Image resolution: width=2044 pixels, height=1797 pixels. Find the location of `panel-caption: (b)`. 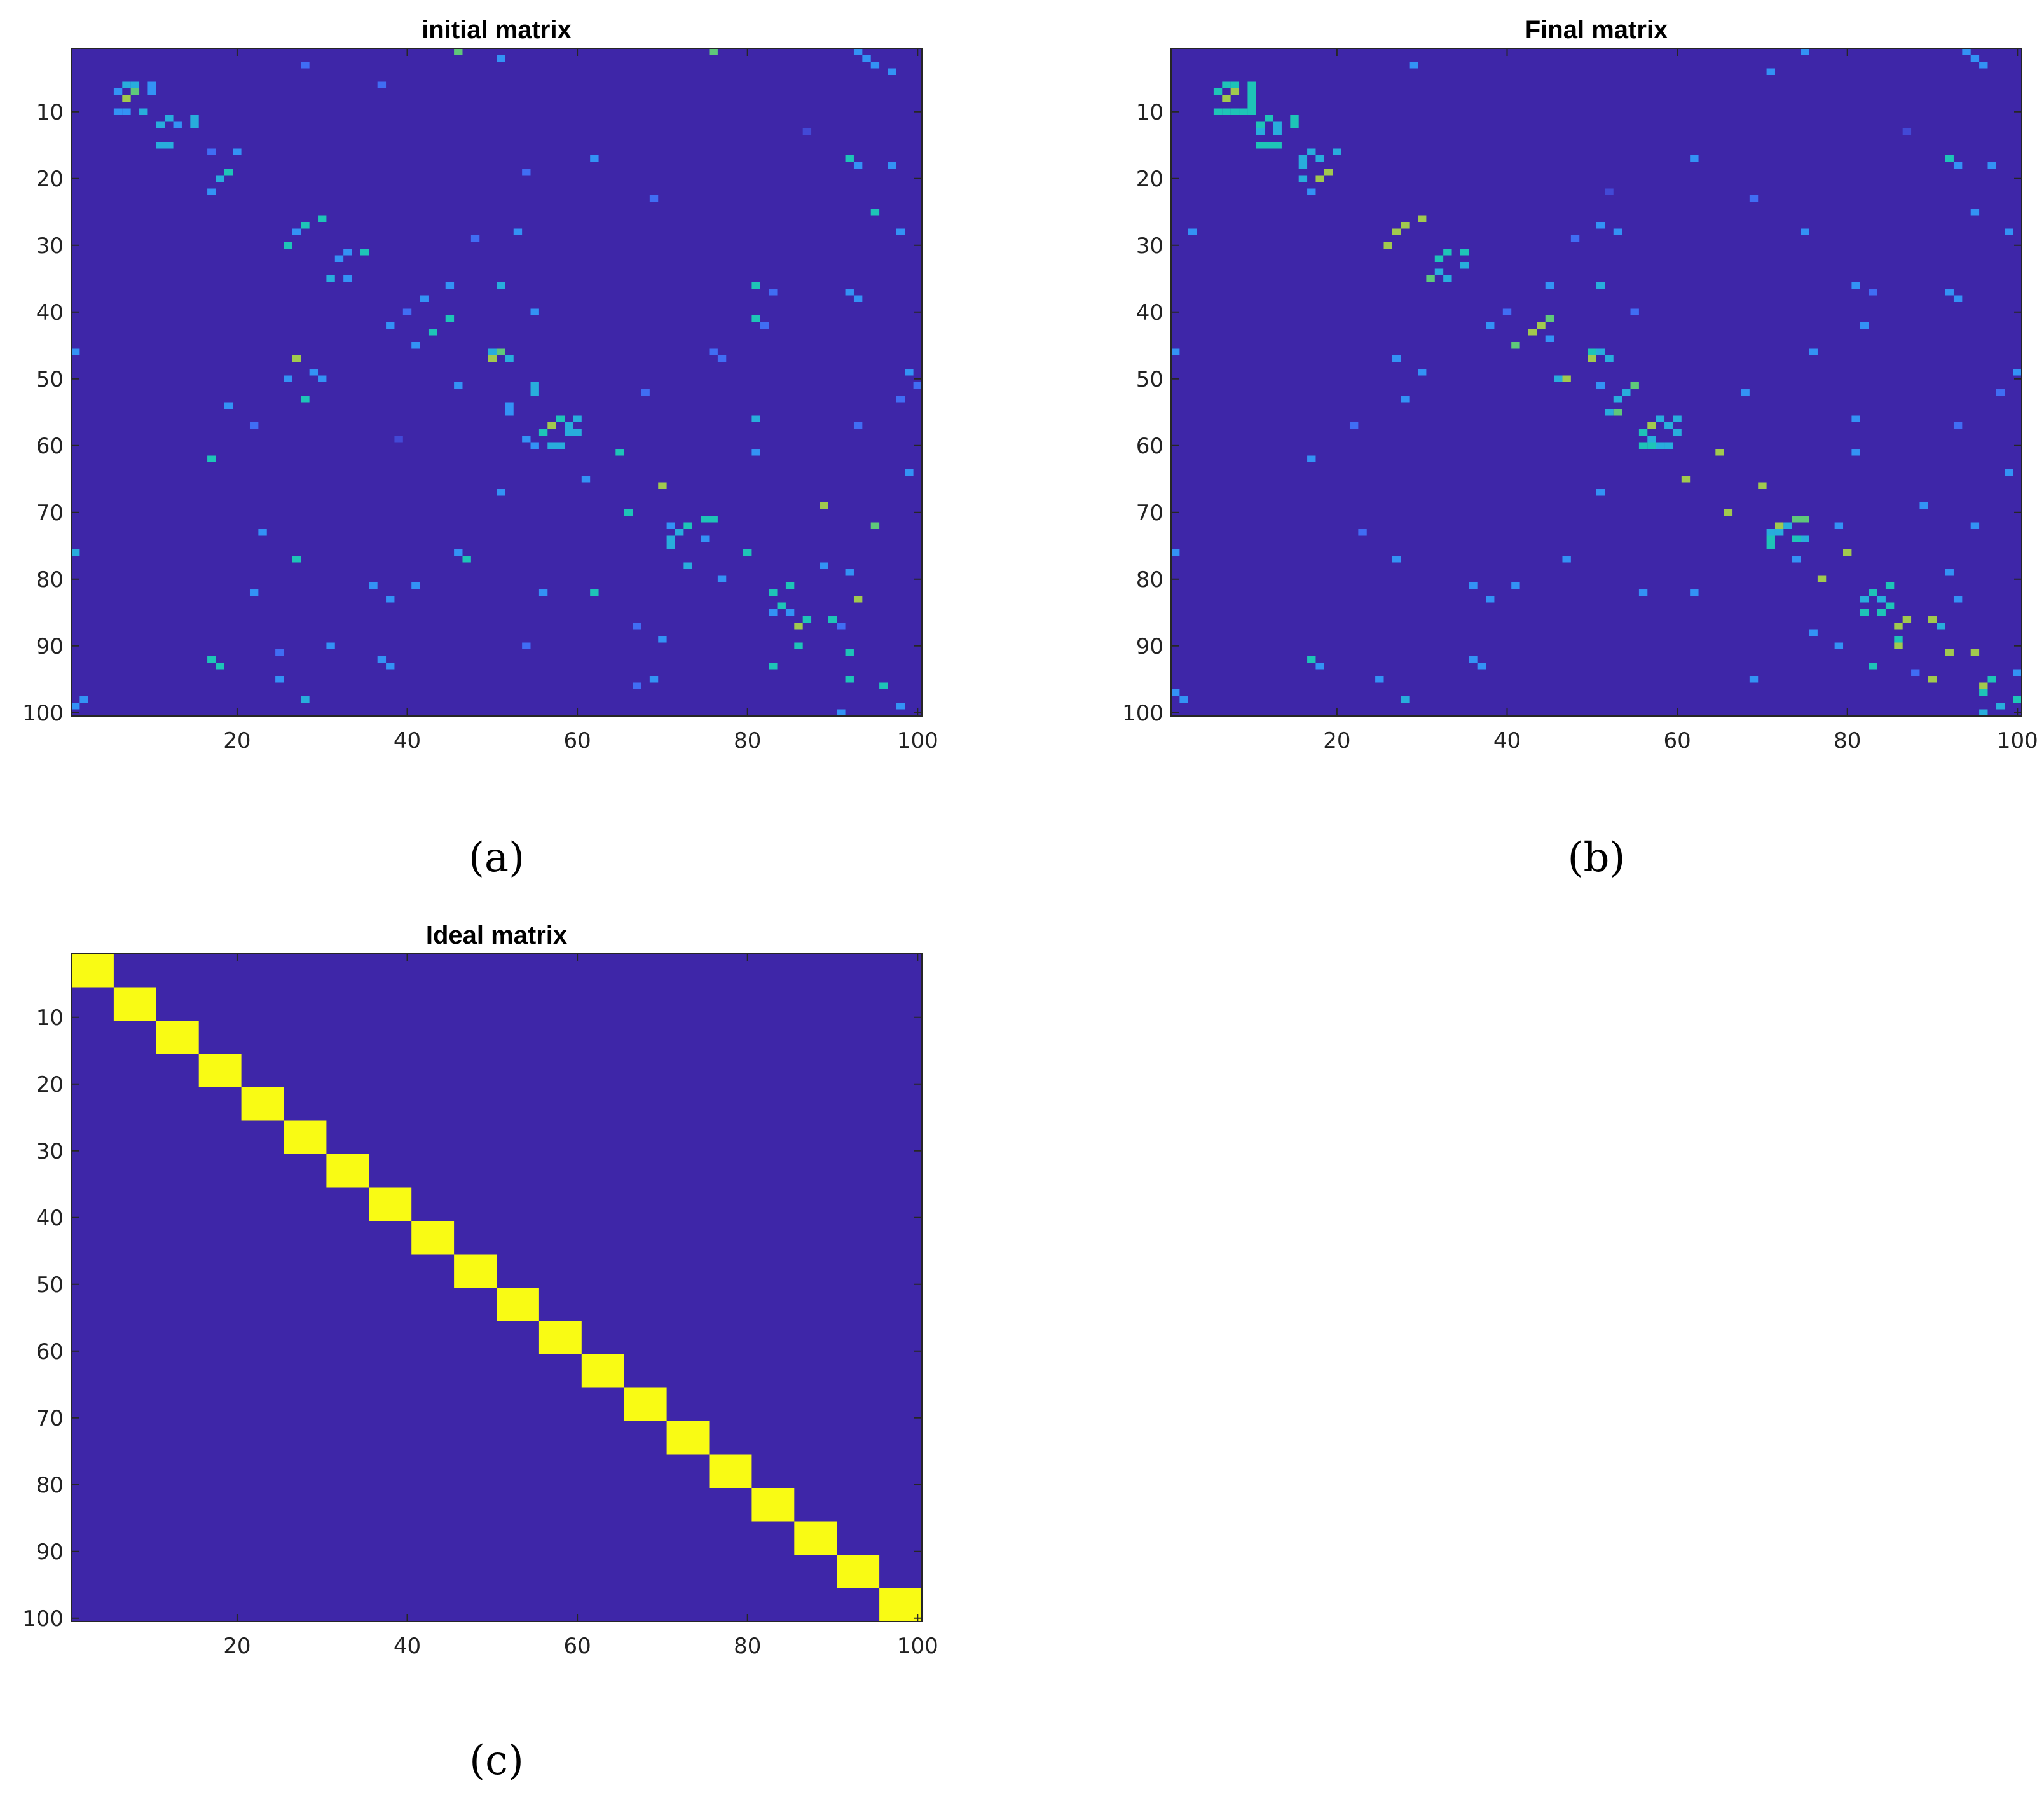

panel-caption: (b) is located at coordinates (1597, 857).